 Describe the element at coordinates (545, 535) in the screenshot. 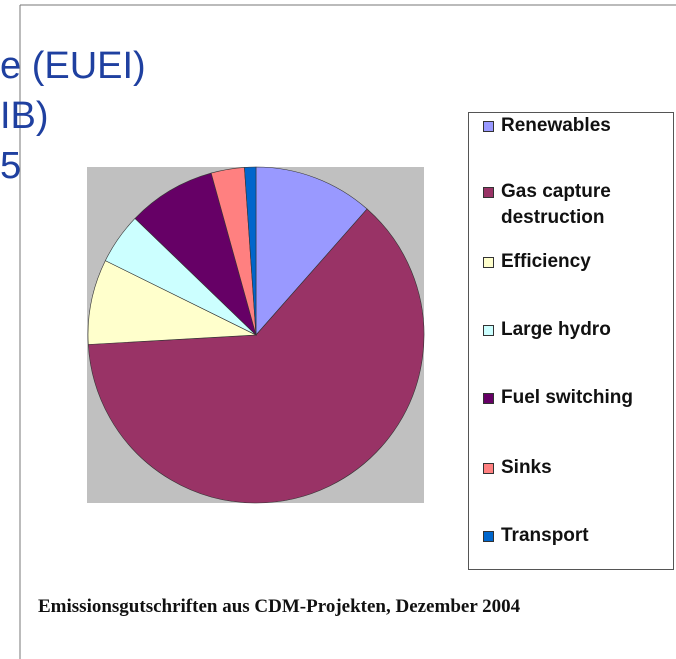

I see `legend-label: Transport` at that location.